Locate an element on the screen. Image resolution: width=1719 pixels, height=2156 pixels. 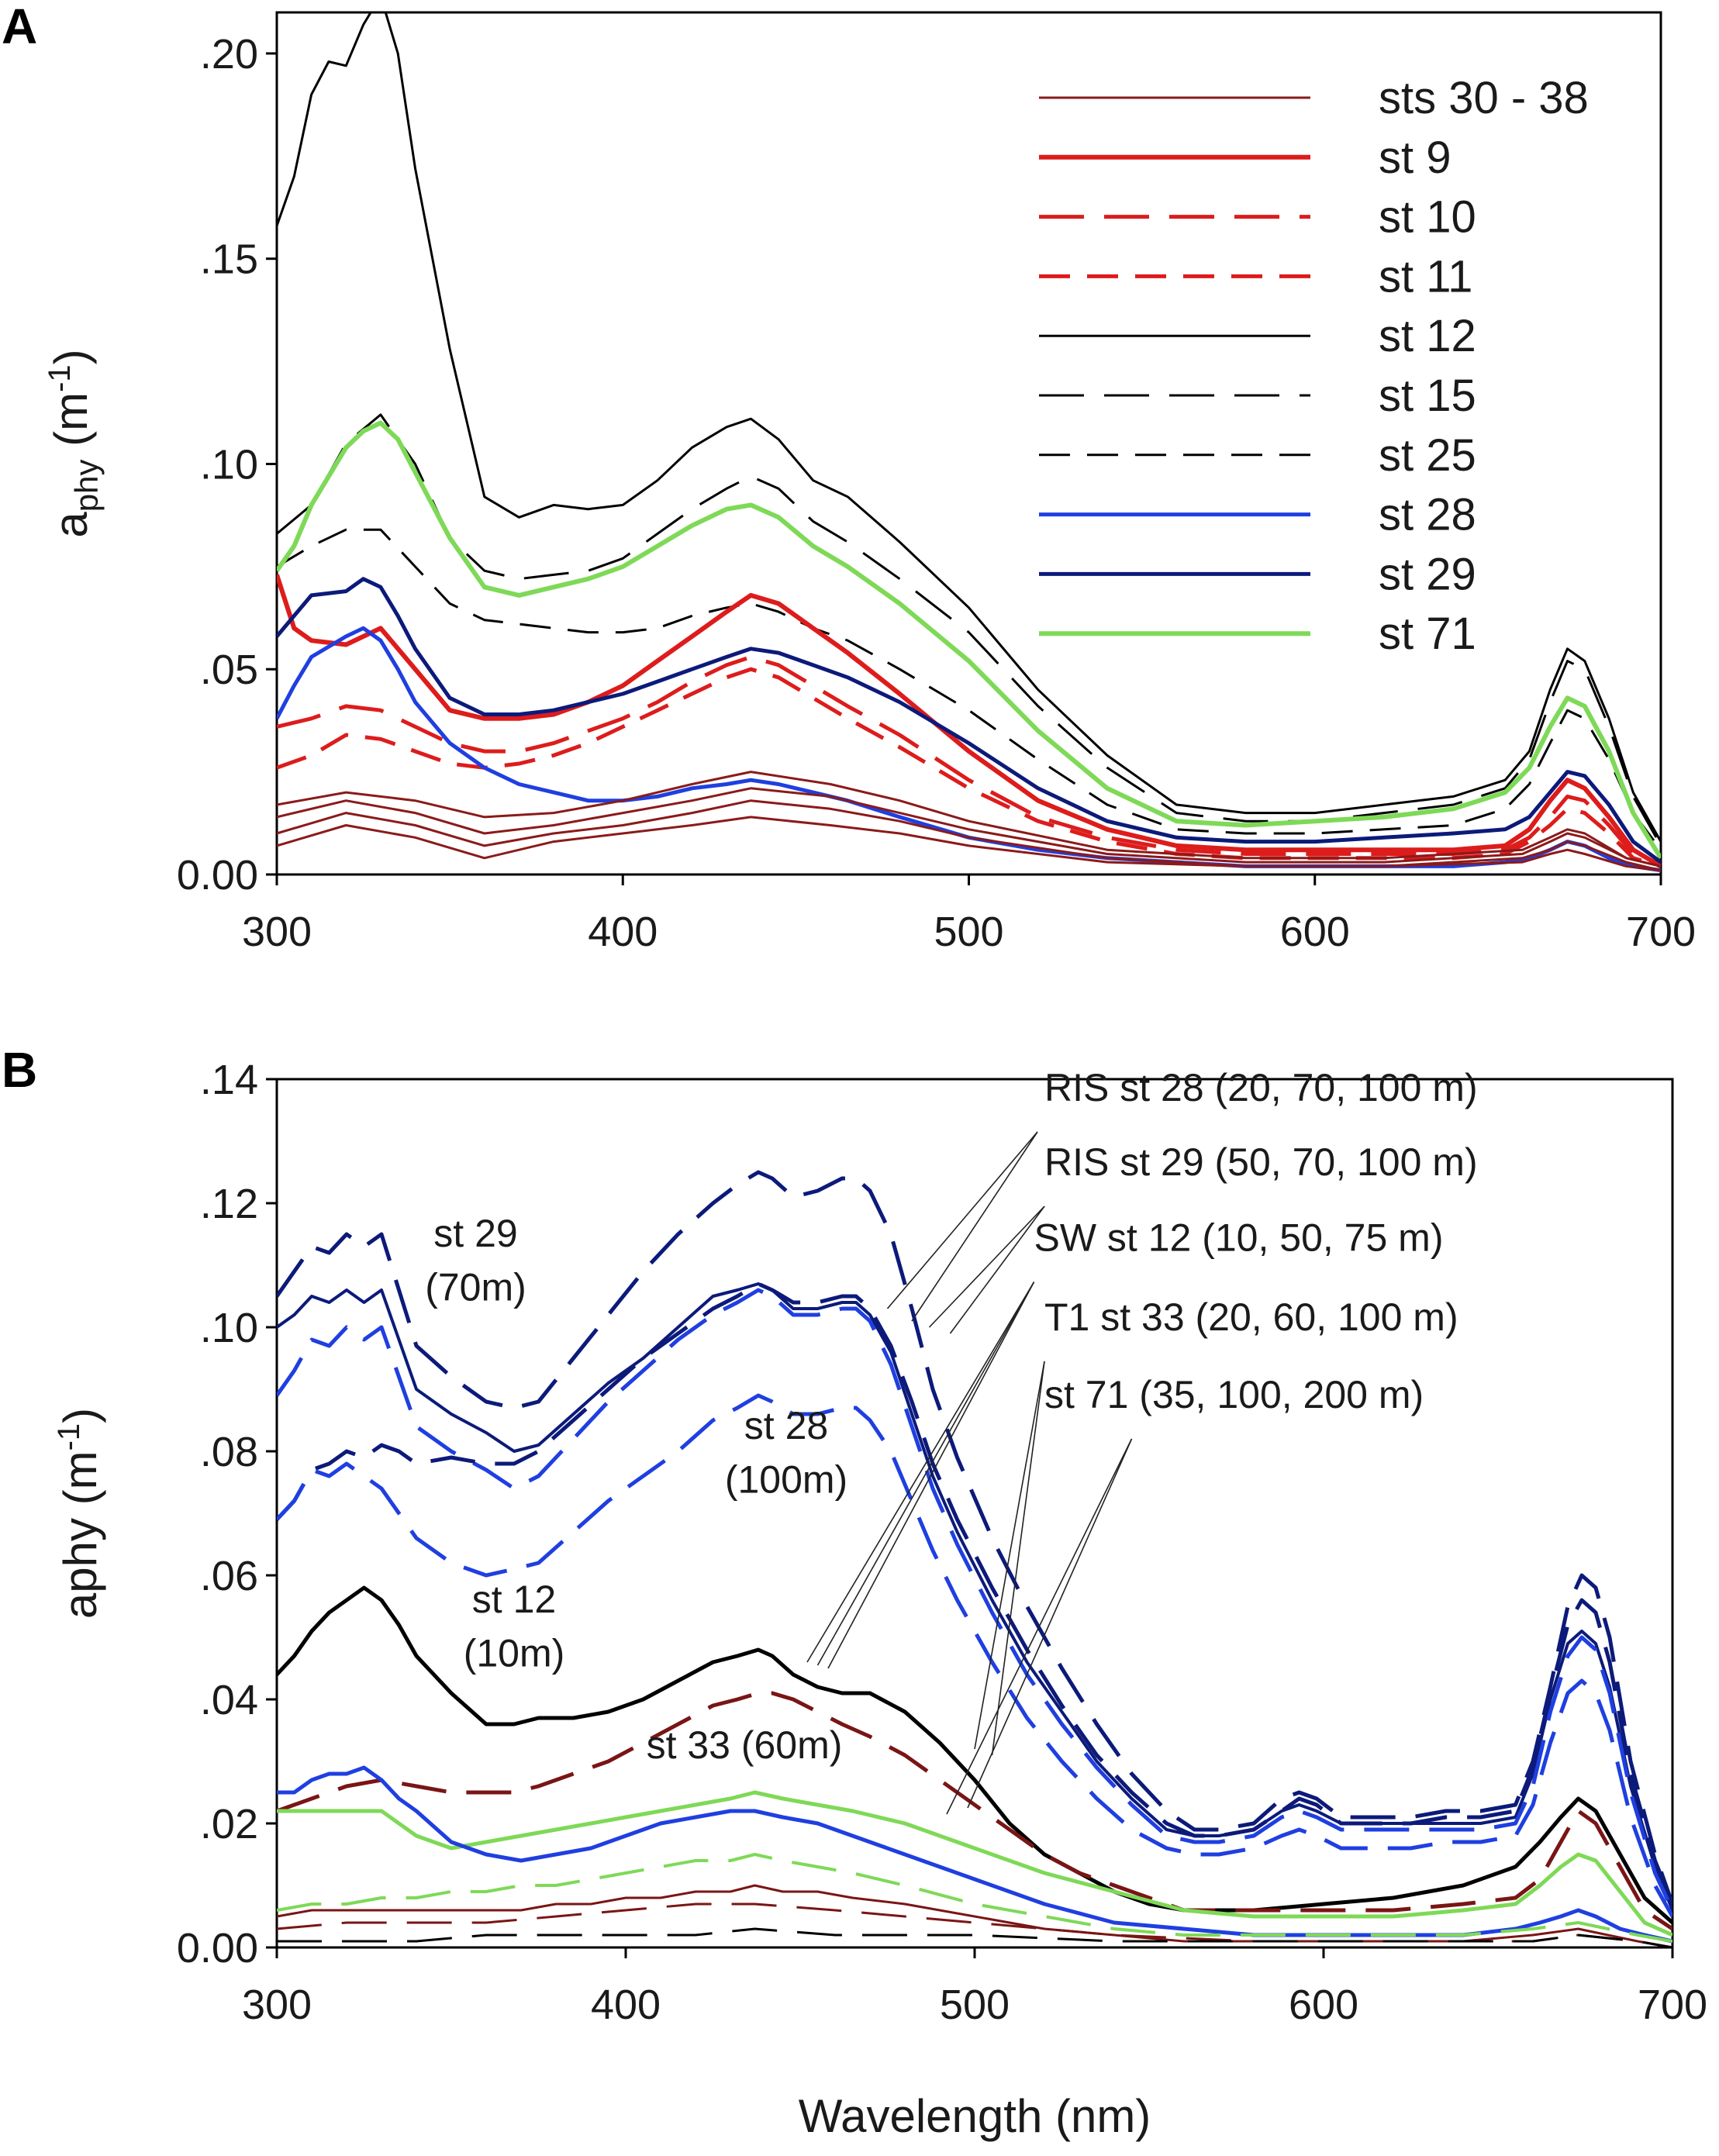
legend-label: st 25 is located at coordinates (1427, 455).